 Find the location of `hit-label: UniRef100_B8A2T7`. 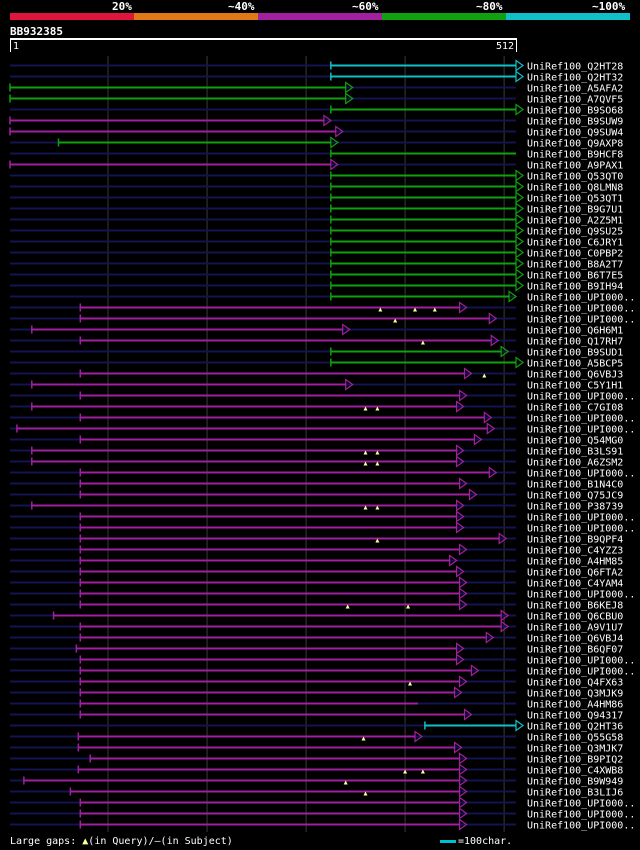

hit-label: UniRef100_B8A2T7 is located at coordinates (575, 264).